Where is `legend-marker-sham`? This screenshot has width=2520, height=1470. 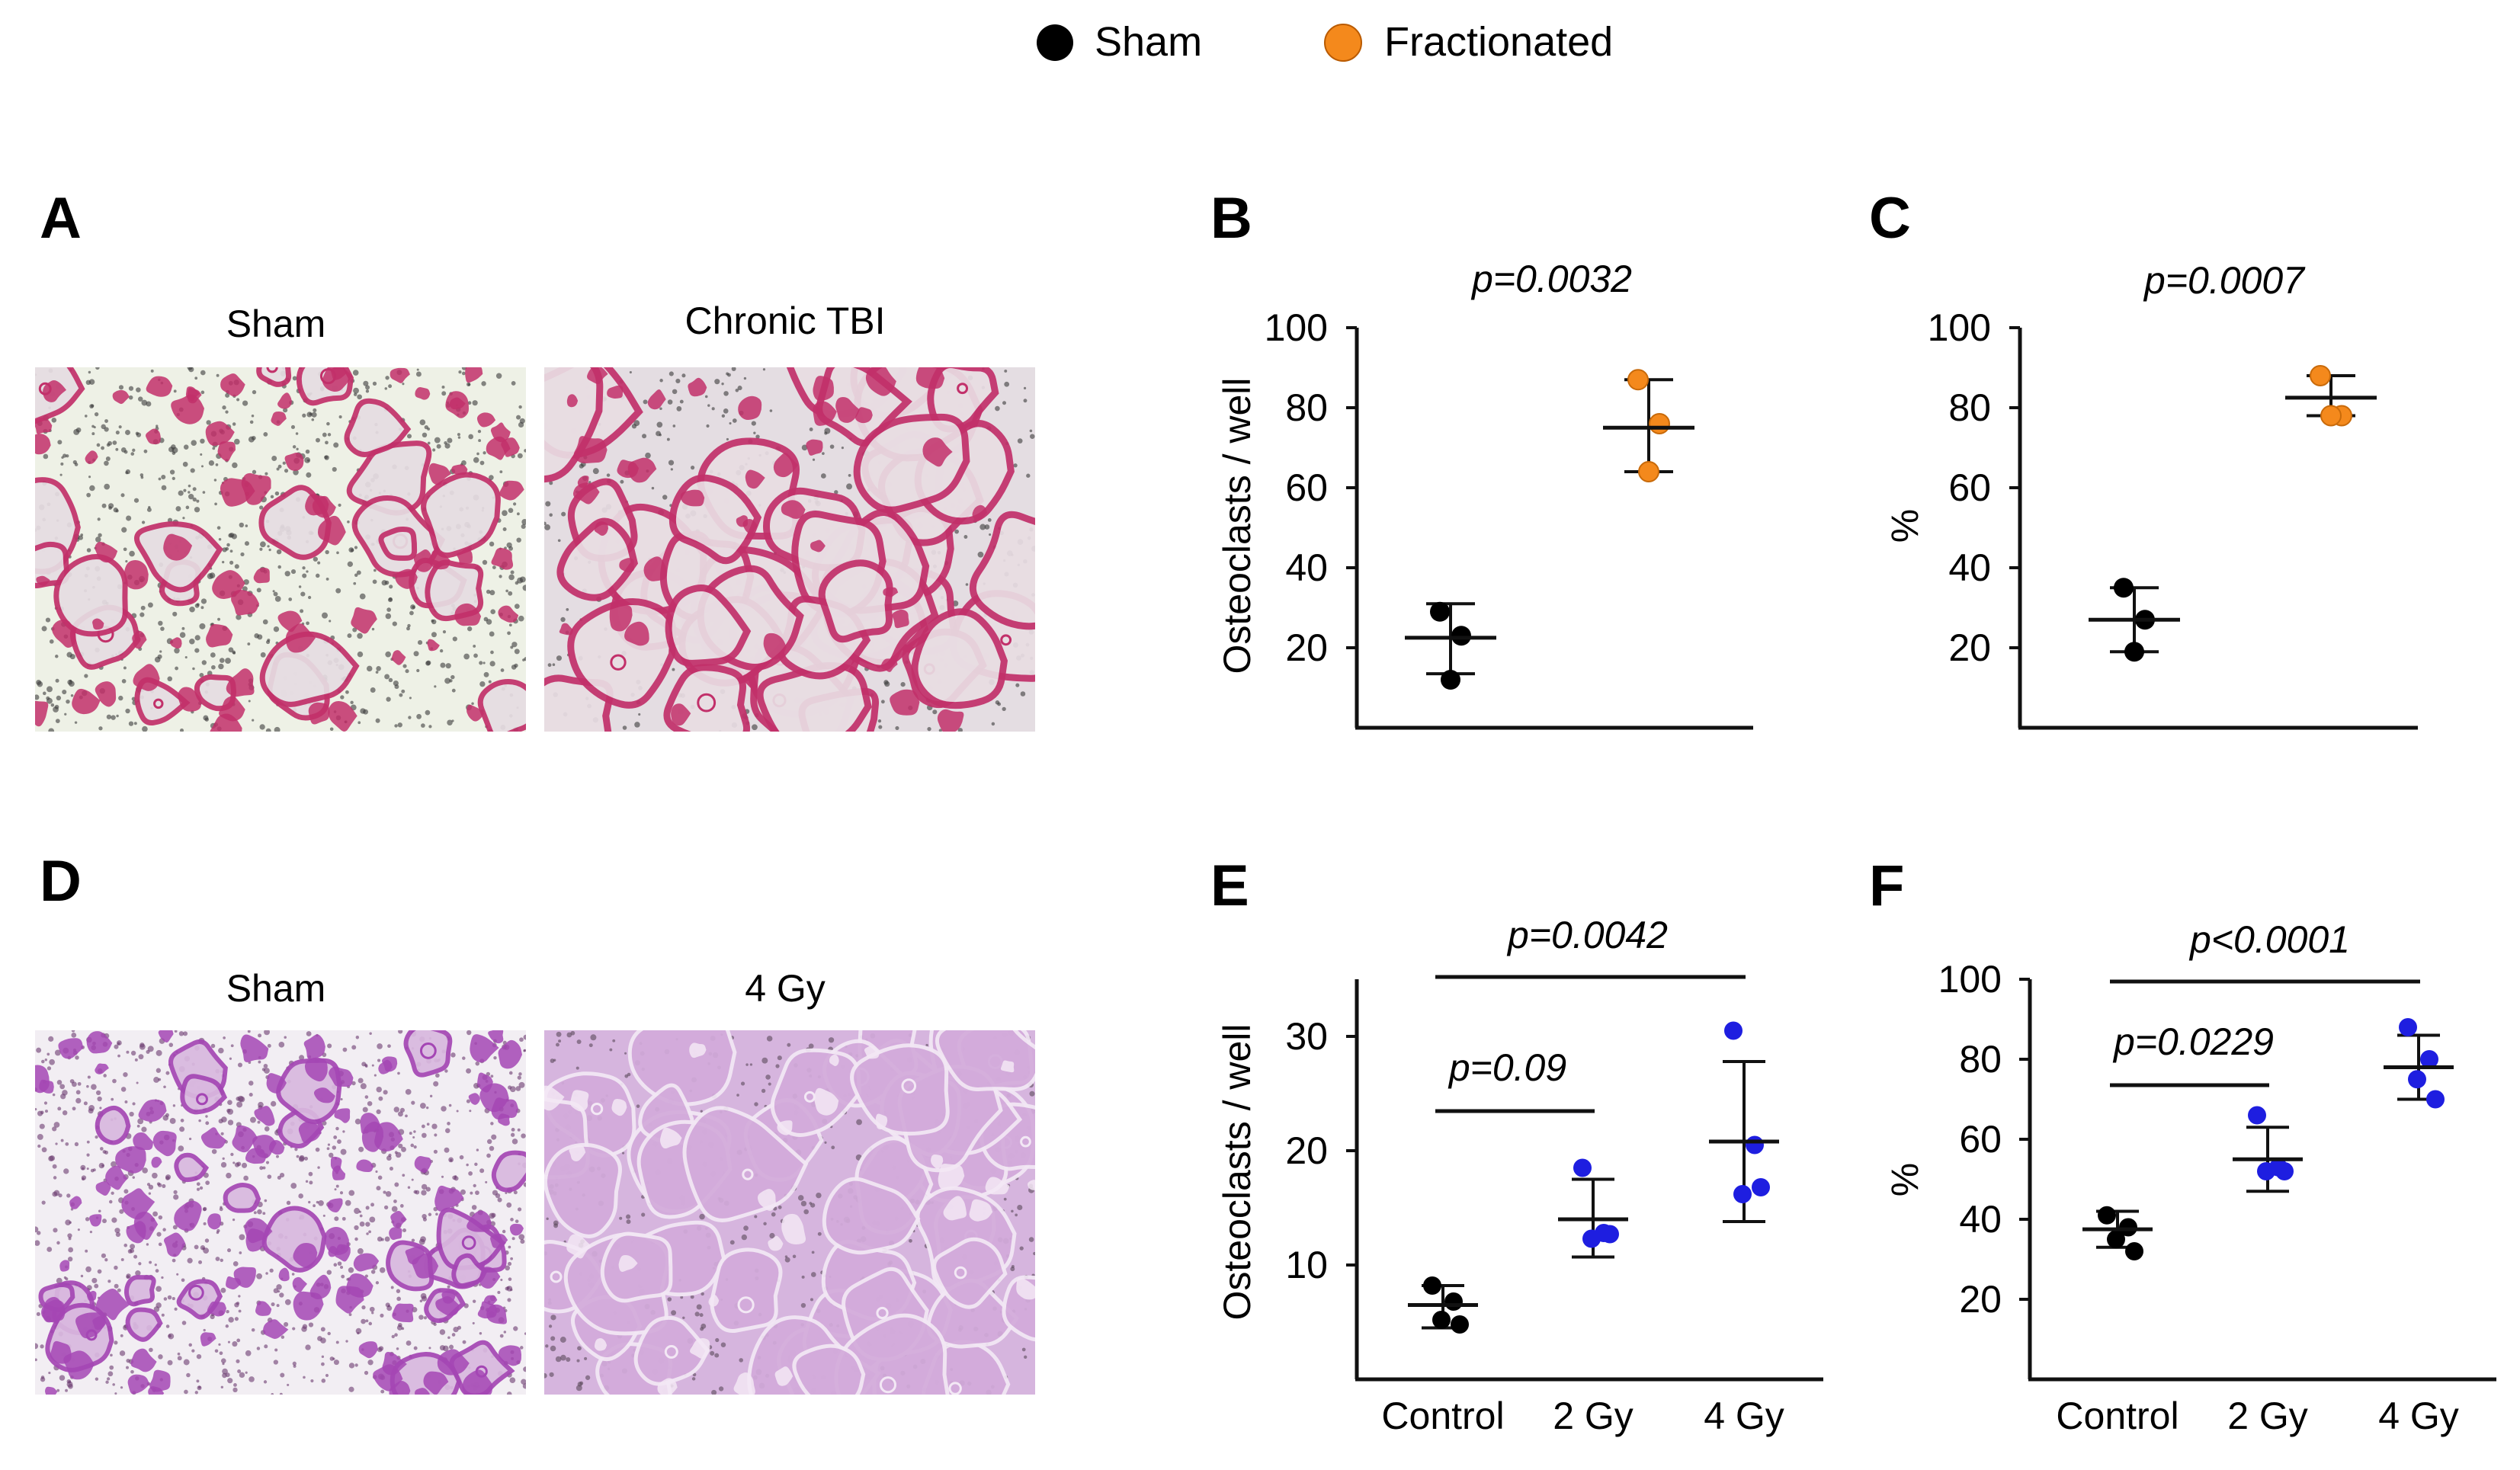
legend-marker-sham is located at coordinates (1055, 42).